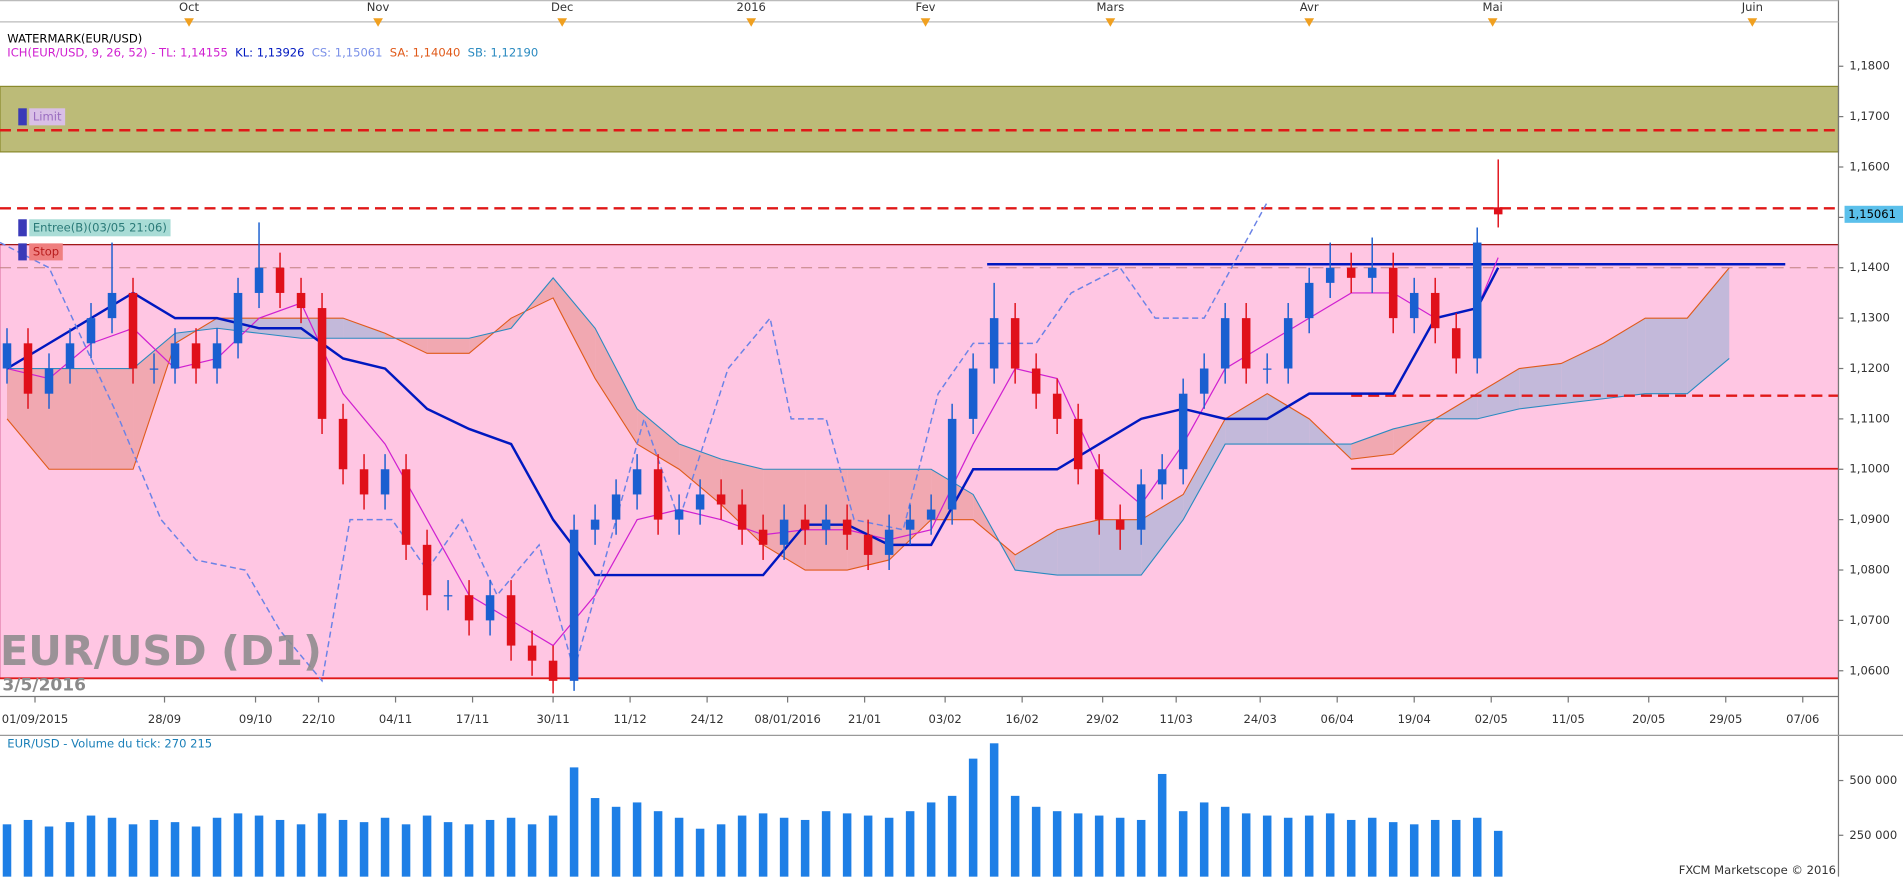  Describe the element at coordinates (1873, 835) in the screenshot. I see `volume-y-tick-label: 250 000` at that location.